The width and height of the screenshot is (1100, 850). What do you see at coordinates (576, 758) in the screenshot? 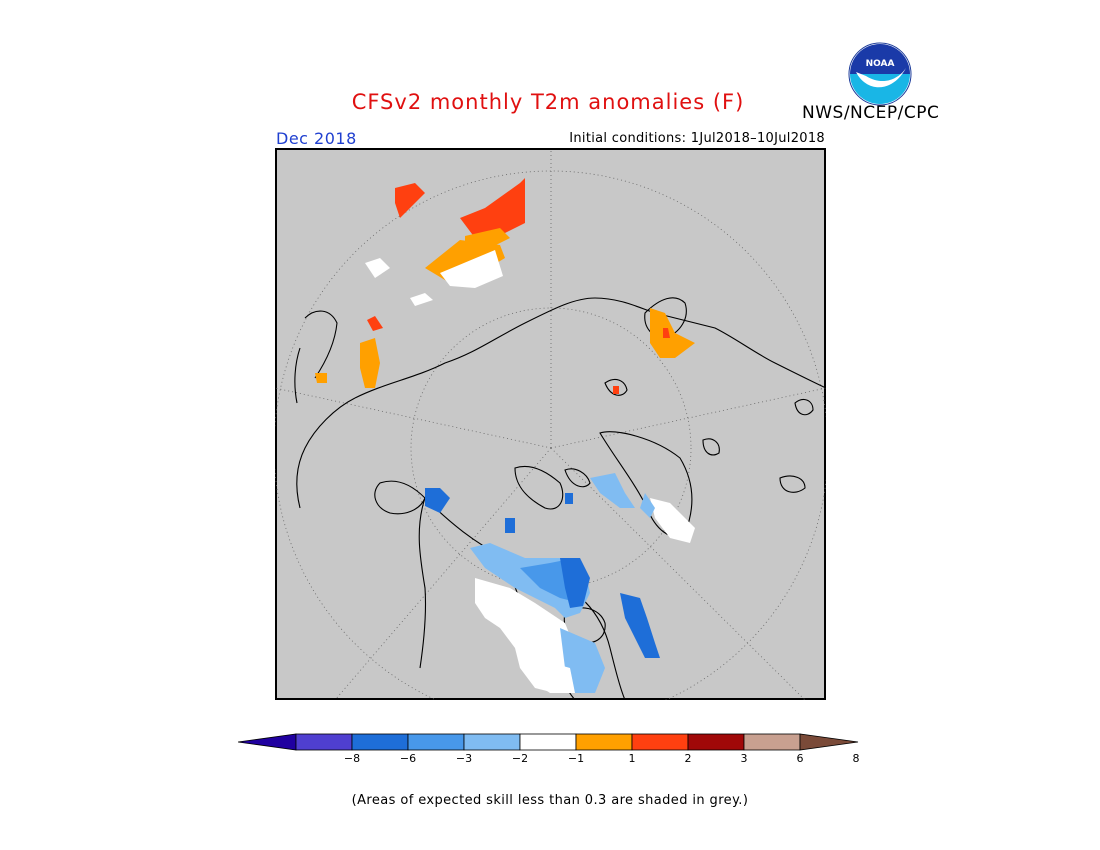
I see `legend-tick-label: −1` at bounding box center [576, 758].